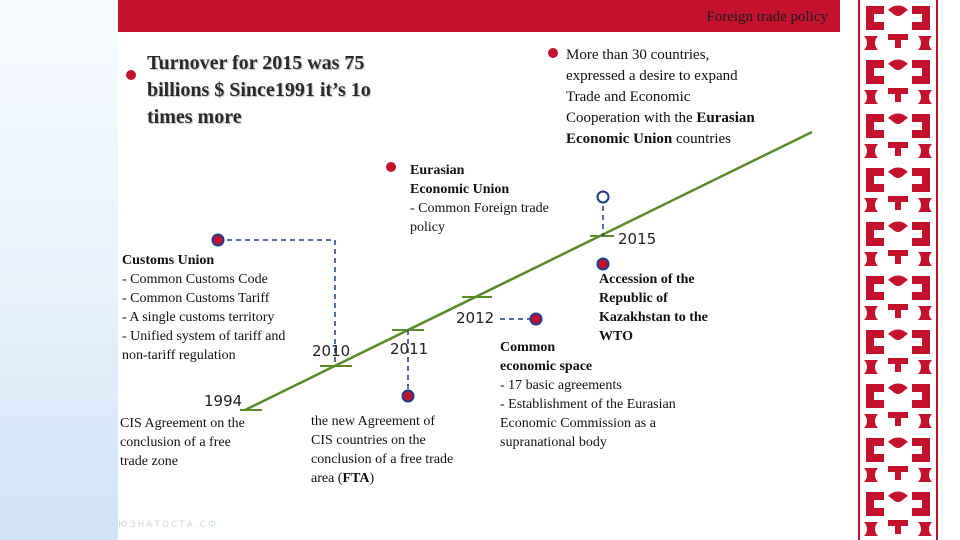 The height and width of the screenshot is (540, 960). I want to click on year-1994: 1994, so click(223, 401).